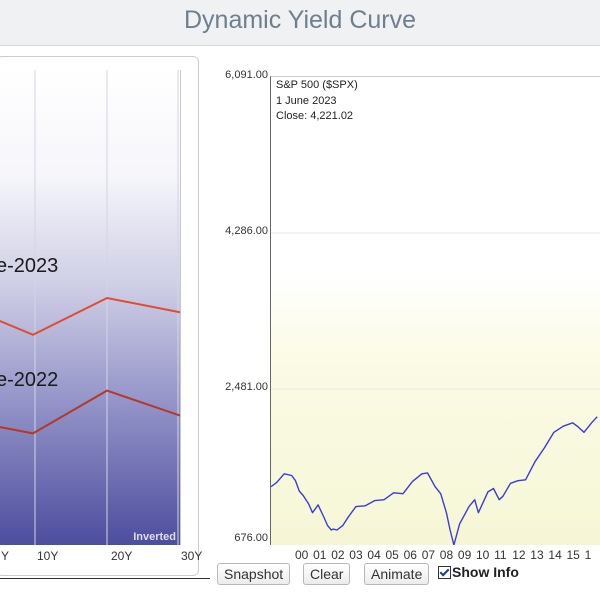 The image size is (600, 600). I want to click on page-title: Dynamic Yield Curve, so click(300, 20).